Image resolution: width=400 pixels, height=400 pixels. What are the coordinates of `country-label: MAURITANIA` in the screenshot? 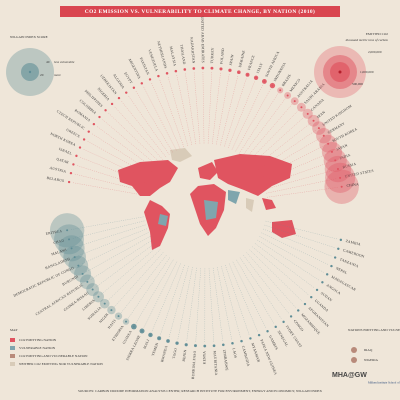 It's located at (216, 363).